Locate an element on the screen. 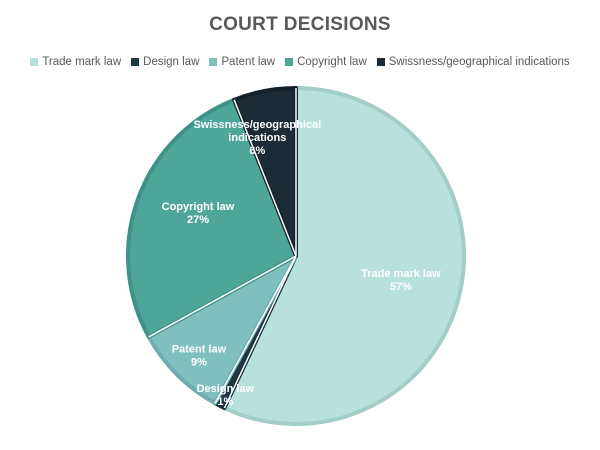 The image size is (600, 450). data-label-value: 9% is located at coordinates (199, 363).